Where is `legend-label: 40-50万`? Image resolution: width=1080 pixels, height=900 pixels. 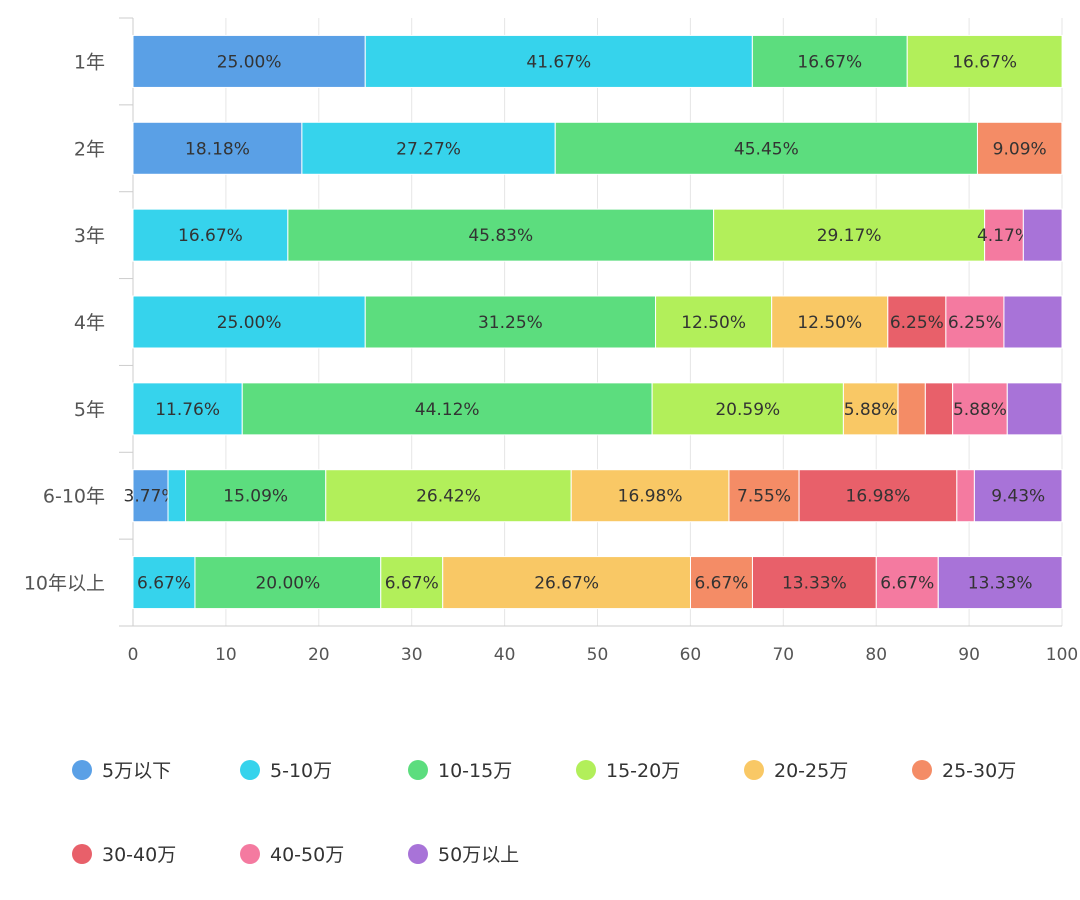
legend-label: 40-50万 is located at coordinates (307, 855).